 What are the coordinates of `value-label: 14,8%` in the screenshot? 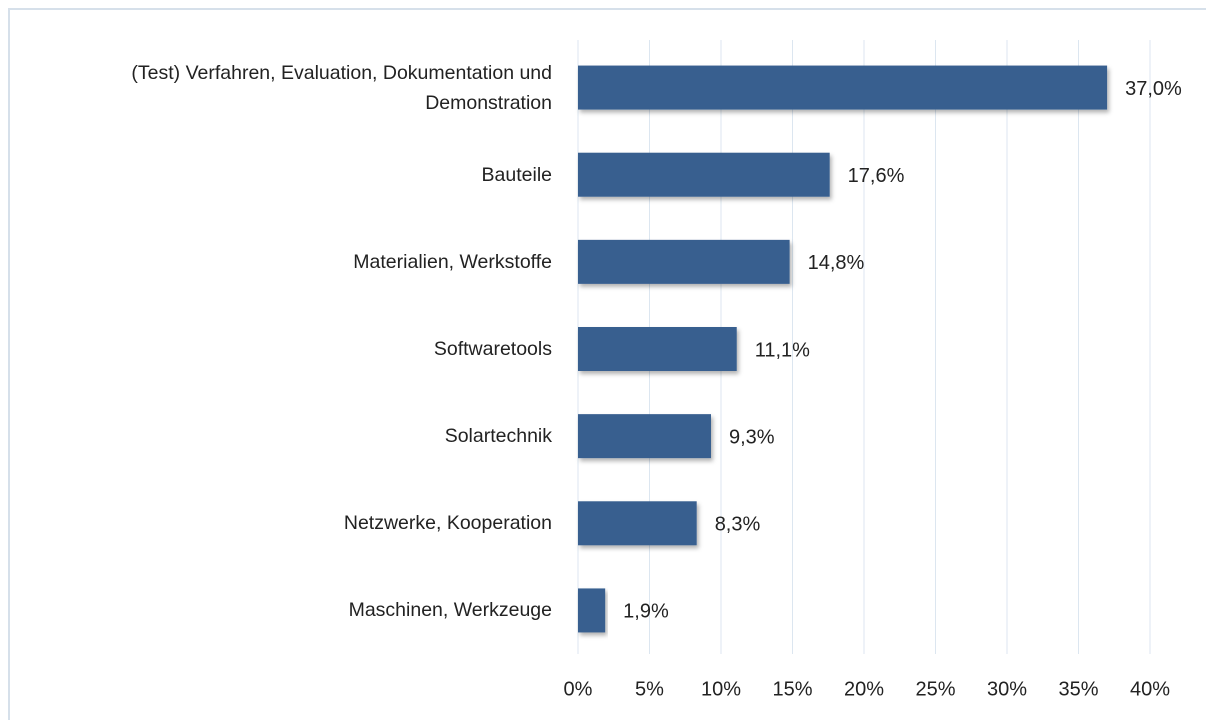 It's located at (836, 263).